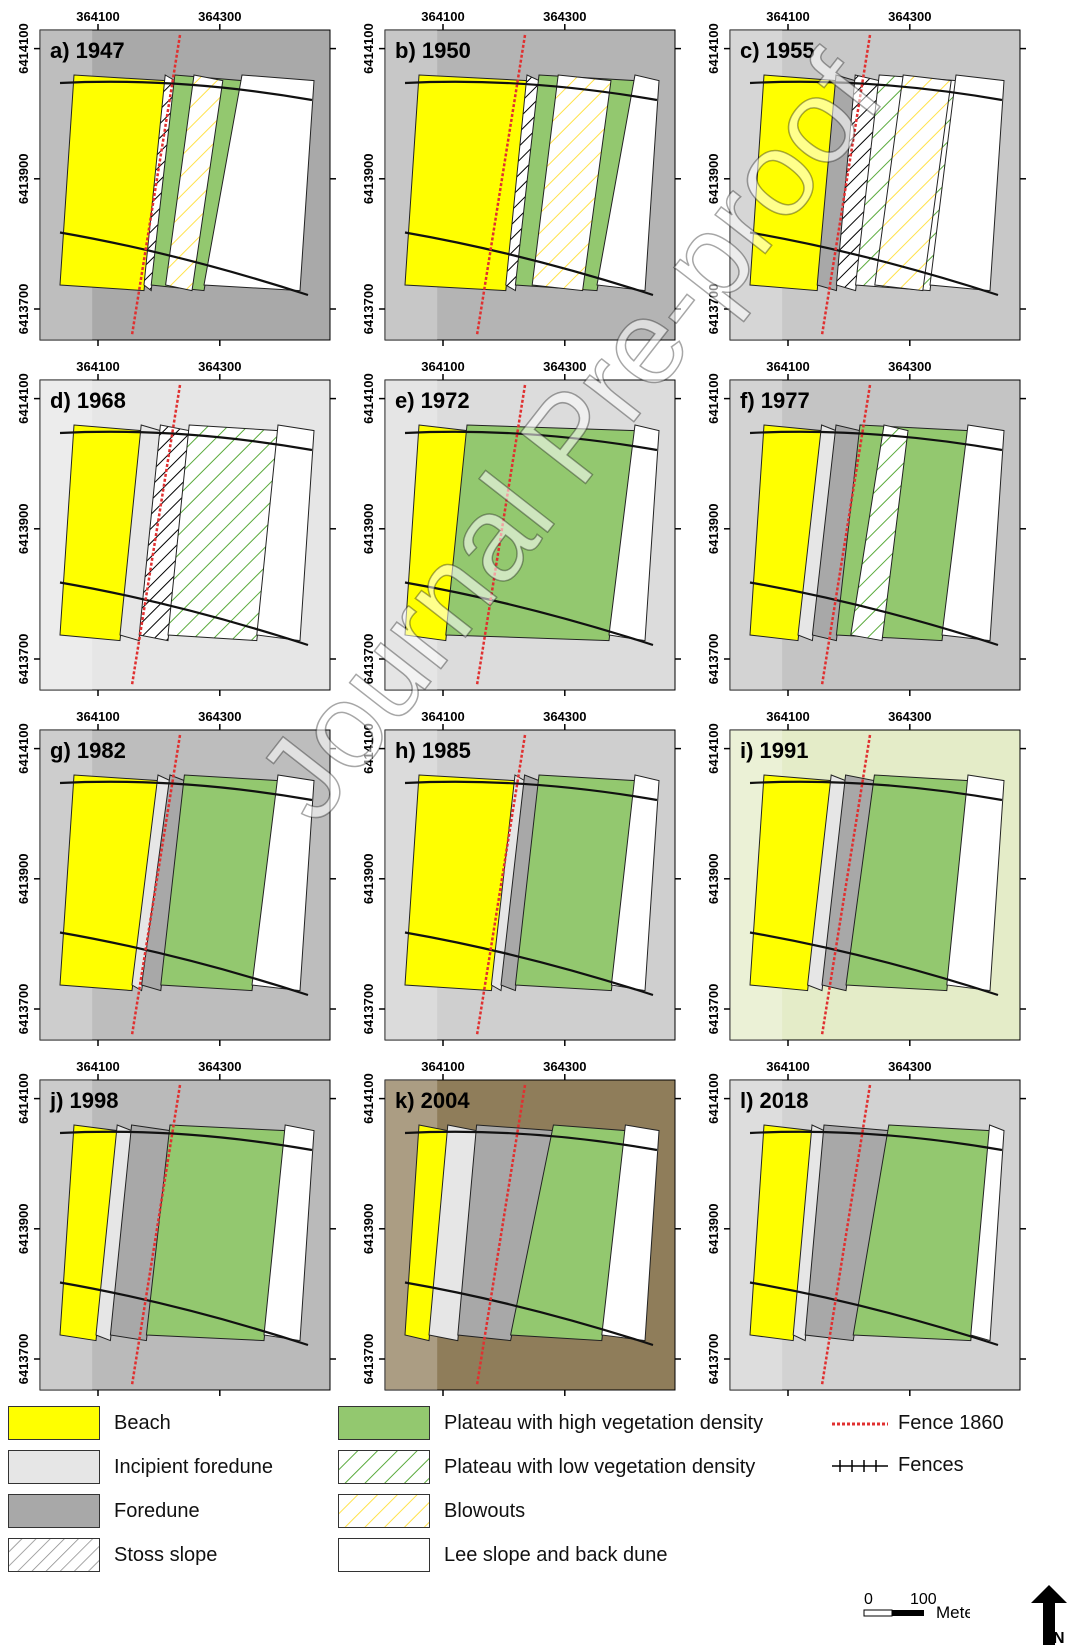 This screenshot has width=1074, height=1651. What do you see at coordinates (897, 1465) in the screenshot?
I see `legend-item-fences: Fences` at bounding box center [897, 1465].